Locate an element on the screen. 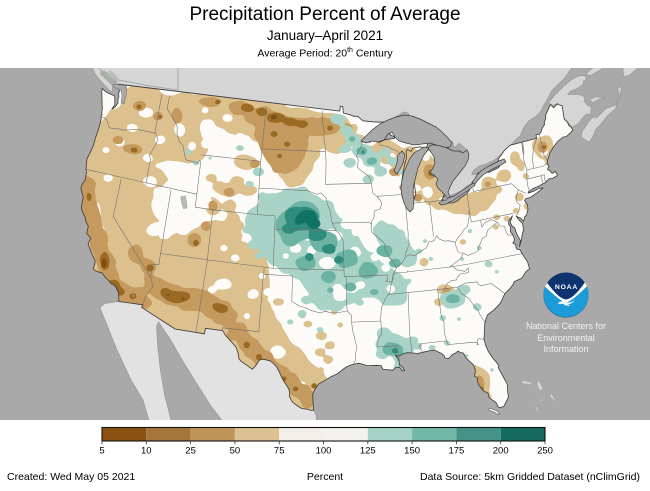  svg-text: 25 is located at coordinates (190, 451).